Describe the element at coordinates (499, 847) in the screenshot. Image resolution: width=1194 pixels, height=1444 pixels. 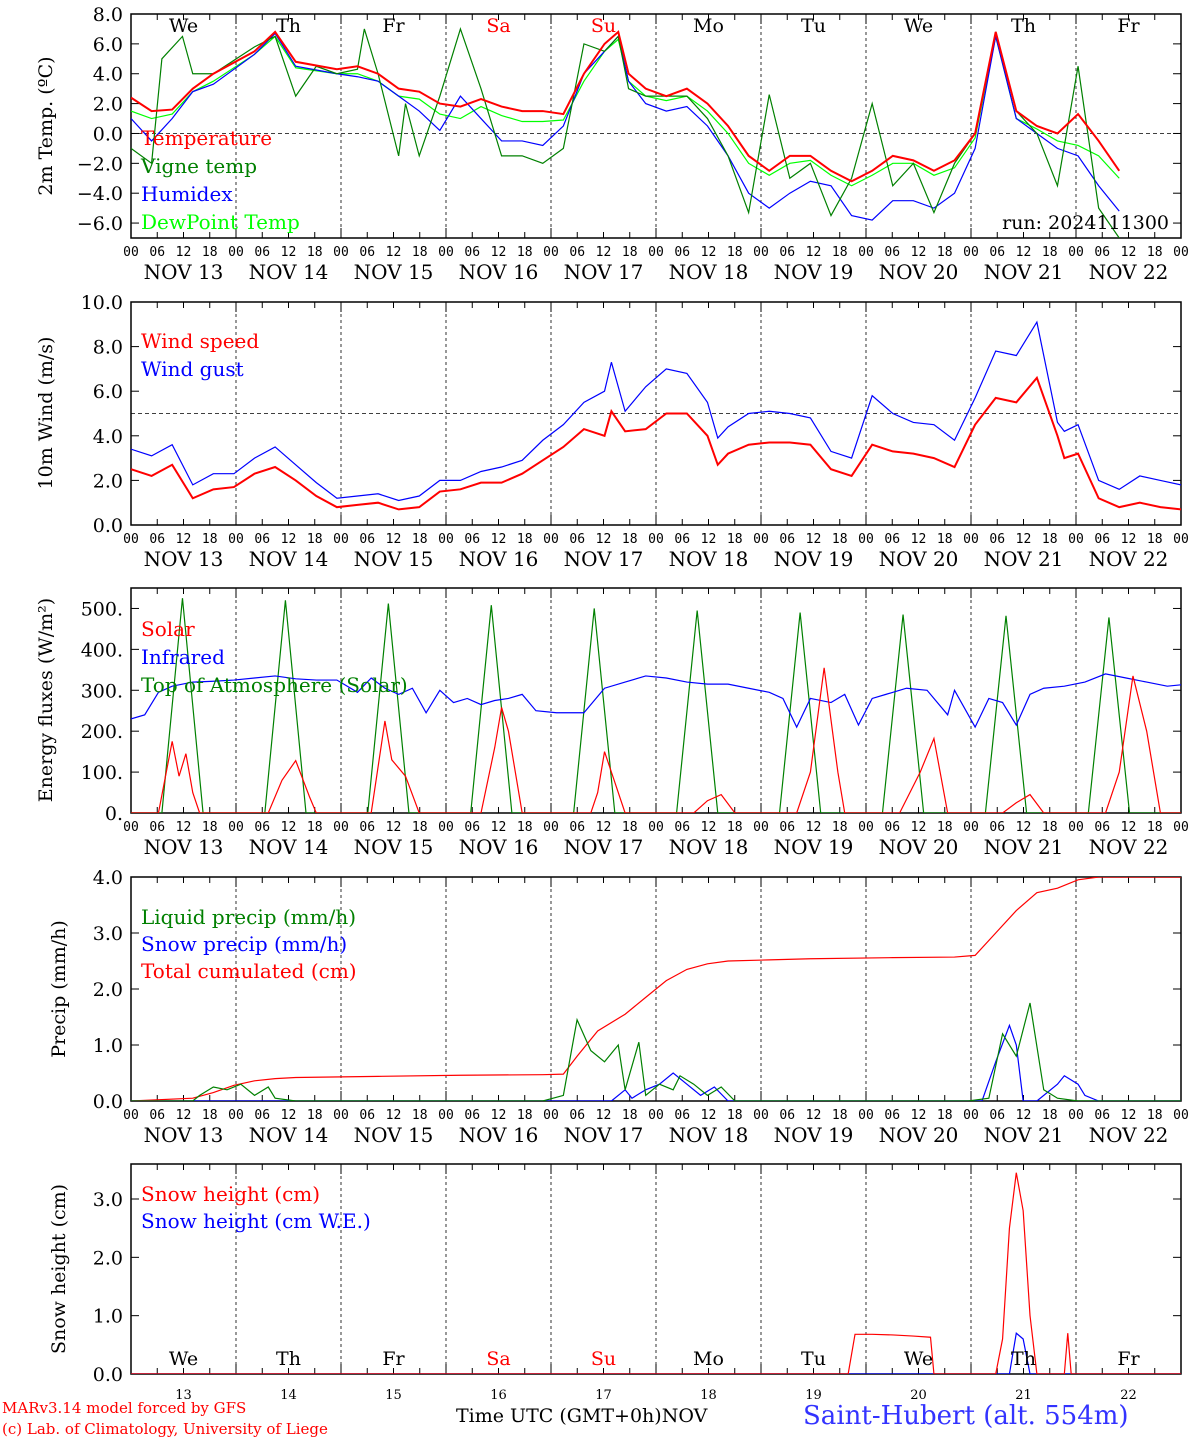
I see `date-label: NOV 16` at that location.